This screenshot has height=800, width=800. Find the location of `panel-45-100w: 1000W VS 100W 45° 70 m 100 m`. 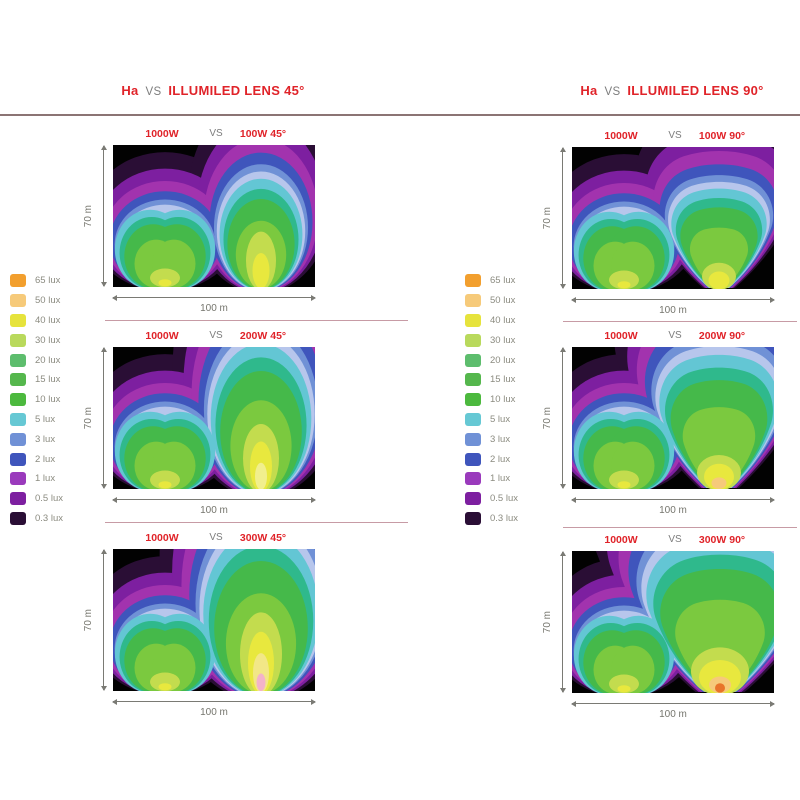

panel-45-100w: 1000W VS 100W 45° 70 m 100 m is located at coordinates (199, 221).